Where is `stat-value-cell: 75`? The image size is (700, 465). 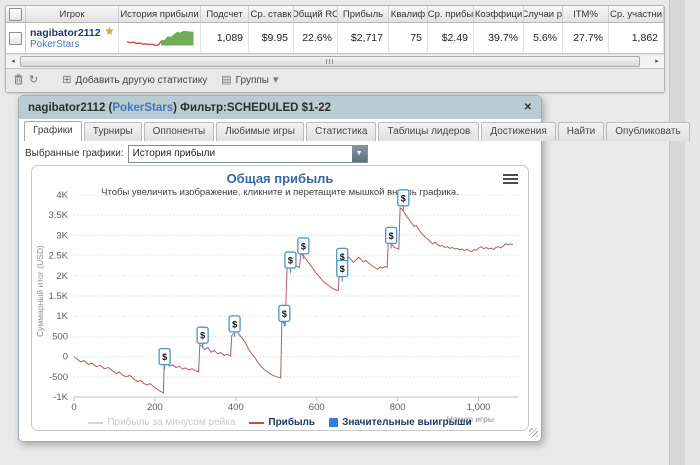
stat-value-cell: 75 is located at coordinates (408, 38).